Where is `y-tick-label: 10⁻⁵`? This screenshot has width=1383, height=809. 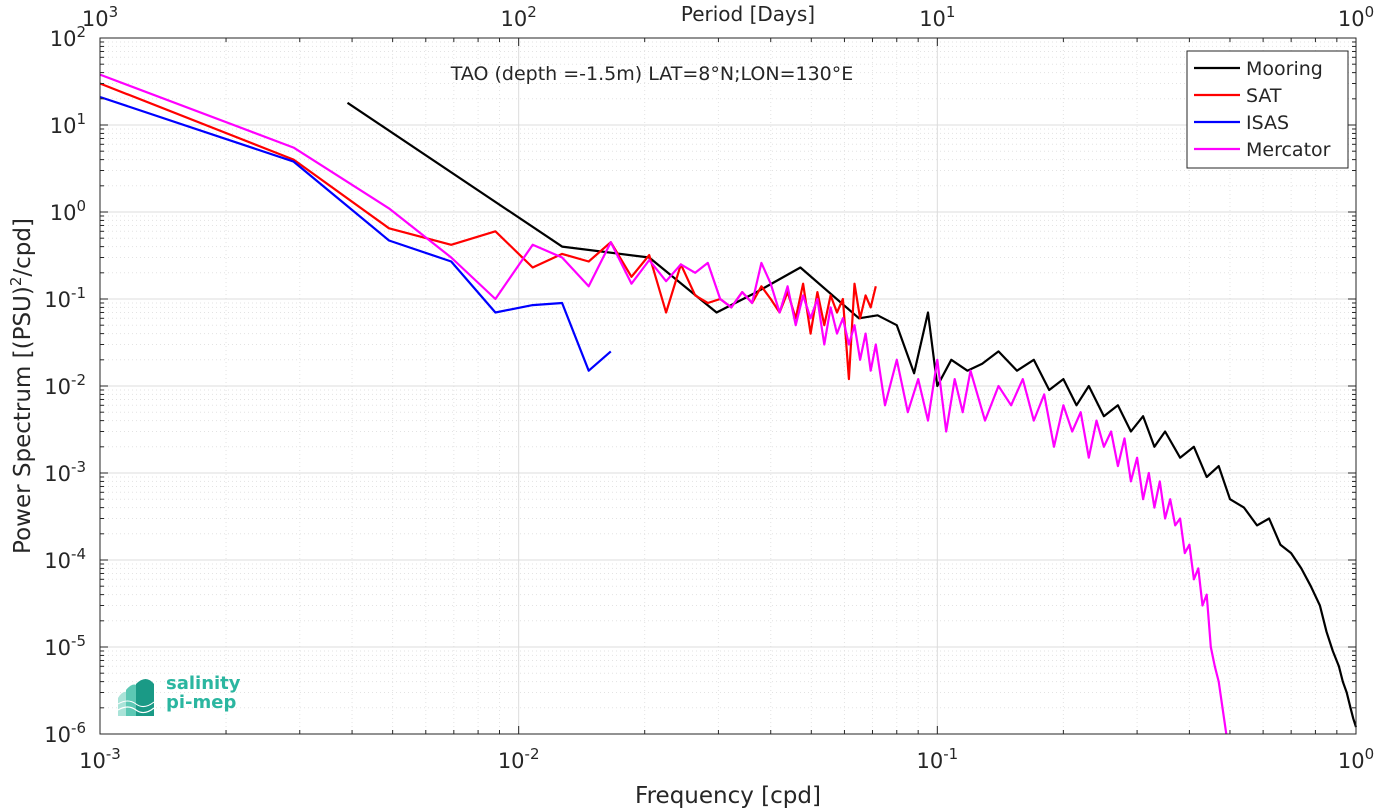 y-tick-label: 10⁻⁵ is located at coordinates (65, 646).